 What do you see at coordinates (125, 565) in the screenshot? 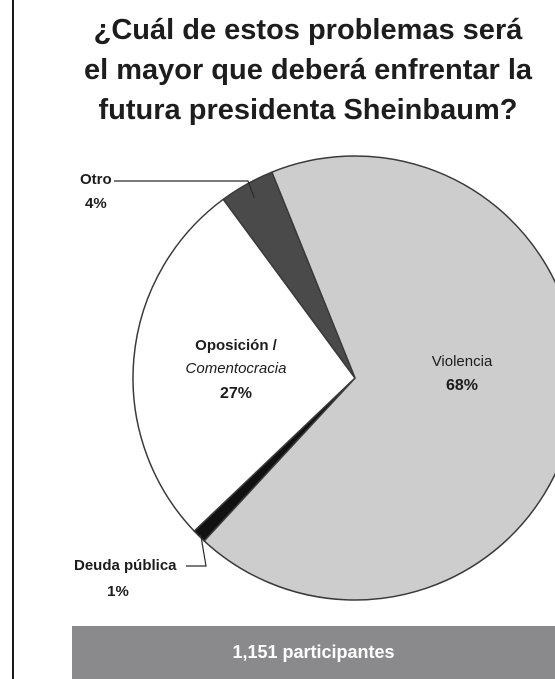
I see `slice-label-deuda: Deuda pública` at bounding box center [125, 565].